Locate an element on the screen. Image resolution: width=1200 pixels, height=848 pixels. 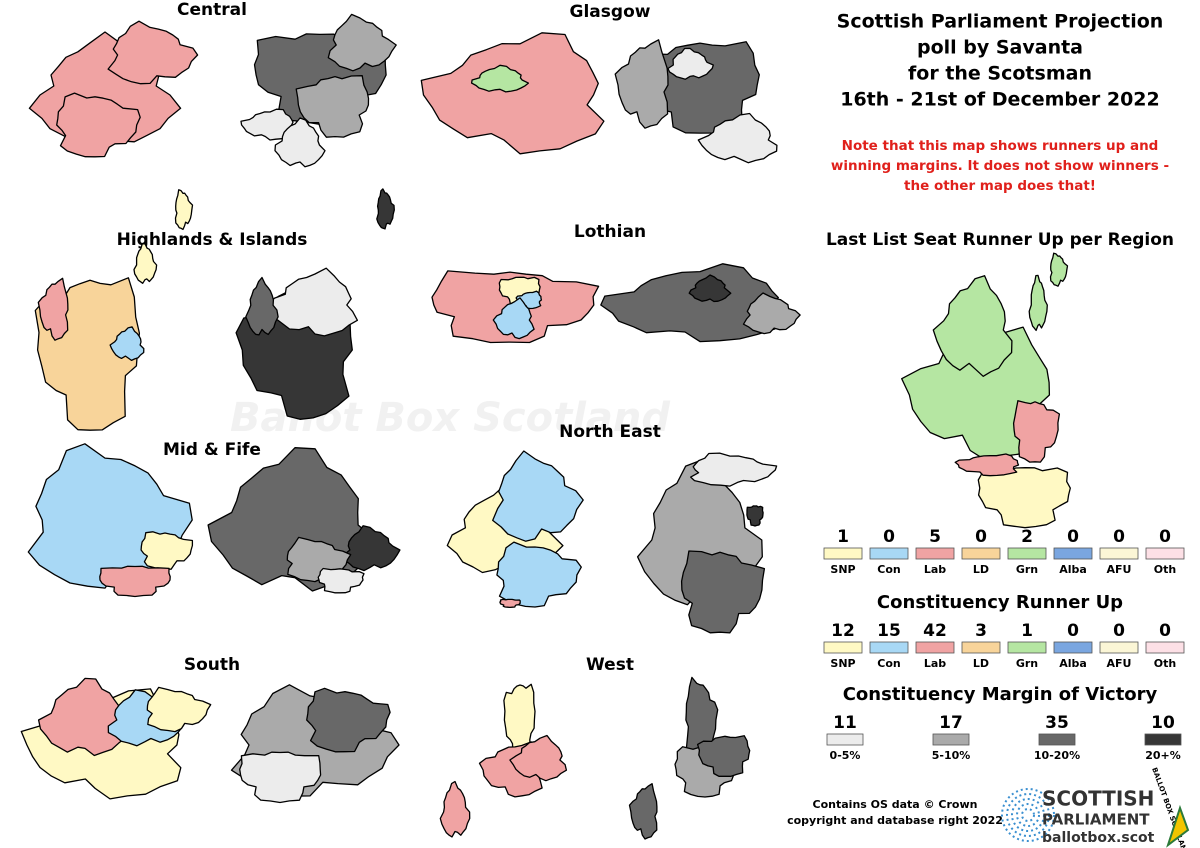
region-name: Central is located at coordinates (212, 10).